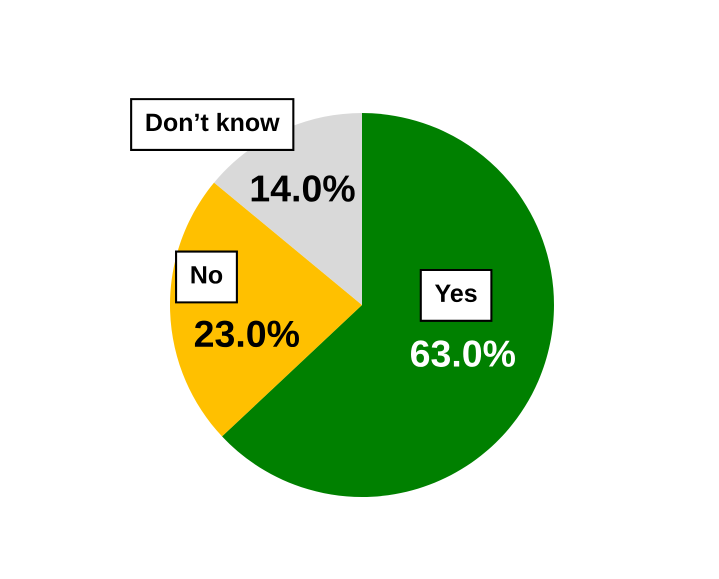 The height and width of the screenshot is (579, 719). I want to click on slice-label: Don’t know, so click(213, 122).